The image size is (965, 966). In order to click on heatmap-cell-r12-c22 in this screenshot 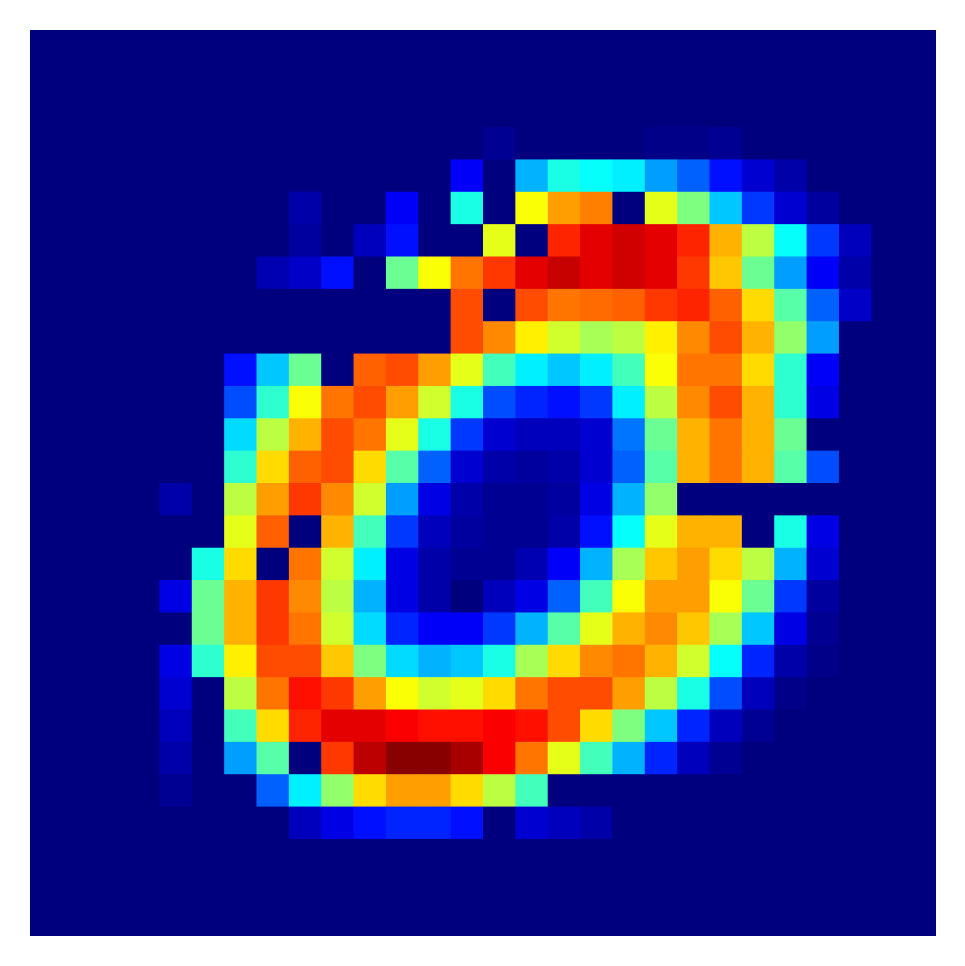, I will do `click(758, 435)`.